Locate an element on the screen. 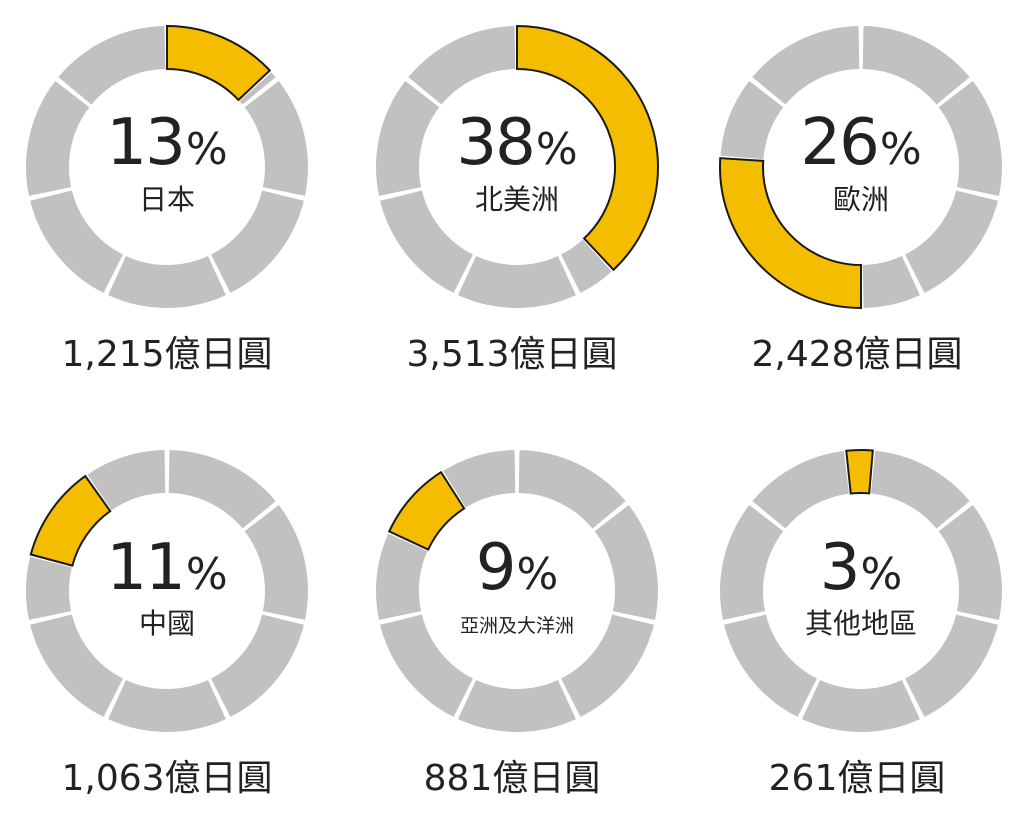 The width and height of the screenshot is (1025, 827). donut-highlight-slice-other-regions is located at coordinates (859, 472).